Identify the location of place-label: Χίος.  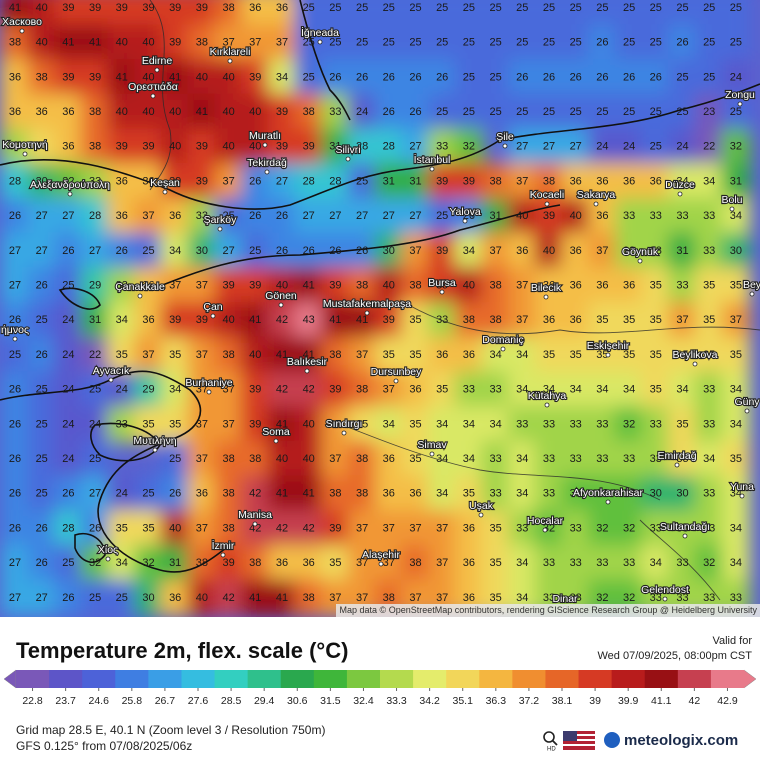
(108, 550).